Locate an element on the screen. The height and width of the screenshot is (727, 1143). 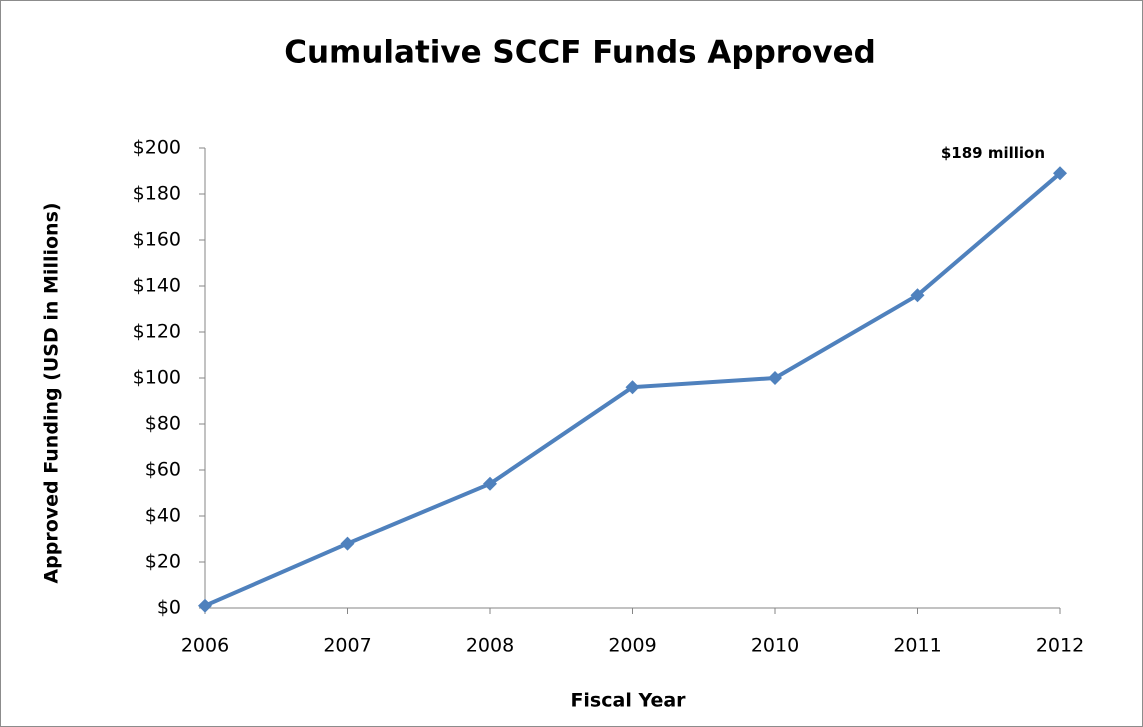
y-tick-label: $200 is located at coordinates (157, 148).